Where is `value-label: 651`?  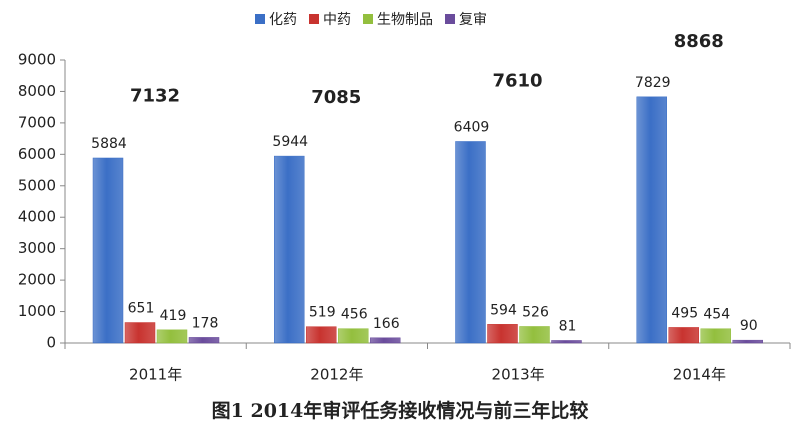 value-label: 651 is located at coordinates (141, 309).